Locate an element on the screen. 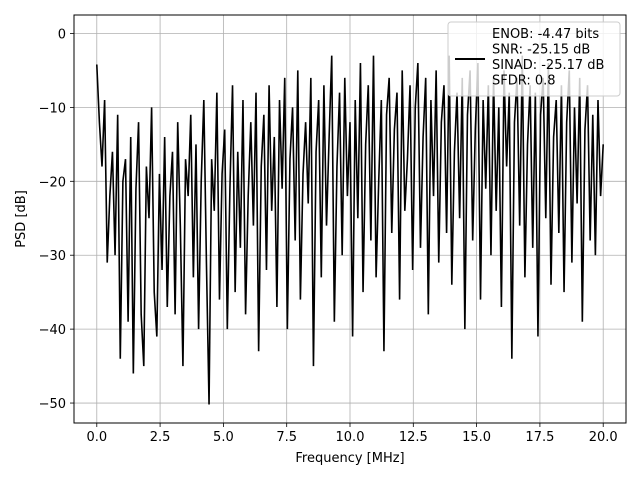 The width and height of the screenshot is (640, 480). y-tick-label: −10 is located at coordinates (52, 108).